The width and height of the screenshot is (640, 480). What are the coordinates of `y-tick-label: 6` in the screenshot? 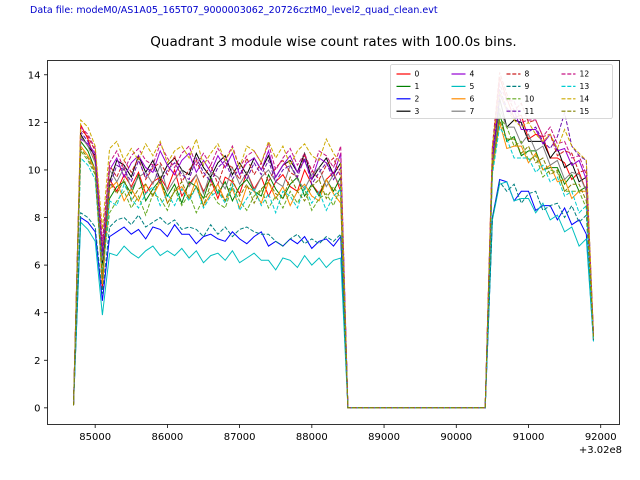 It's located at (37, 266).